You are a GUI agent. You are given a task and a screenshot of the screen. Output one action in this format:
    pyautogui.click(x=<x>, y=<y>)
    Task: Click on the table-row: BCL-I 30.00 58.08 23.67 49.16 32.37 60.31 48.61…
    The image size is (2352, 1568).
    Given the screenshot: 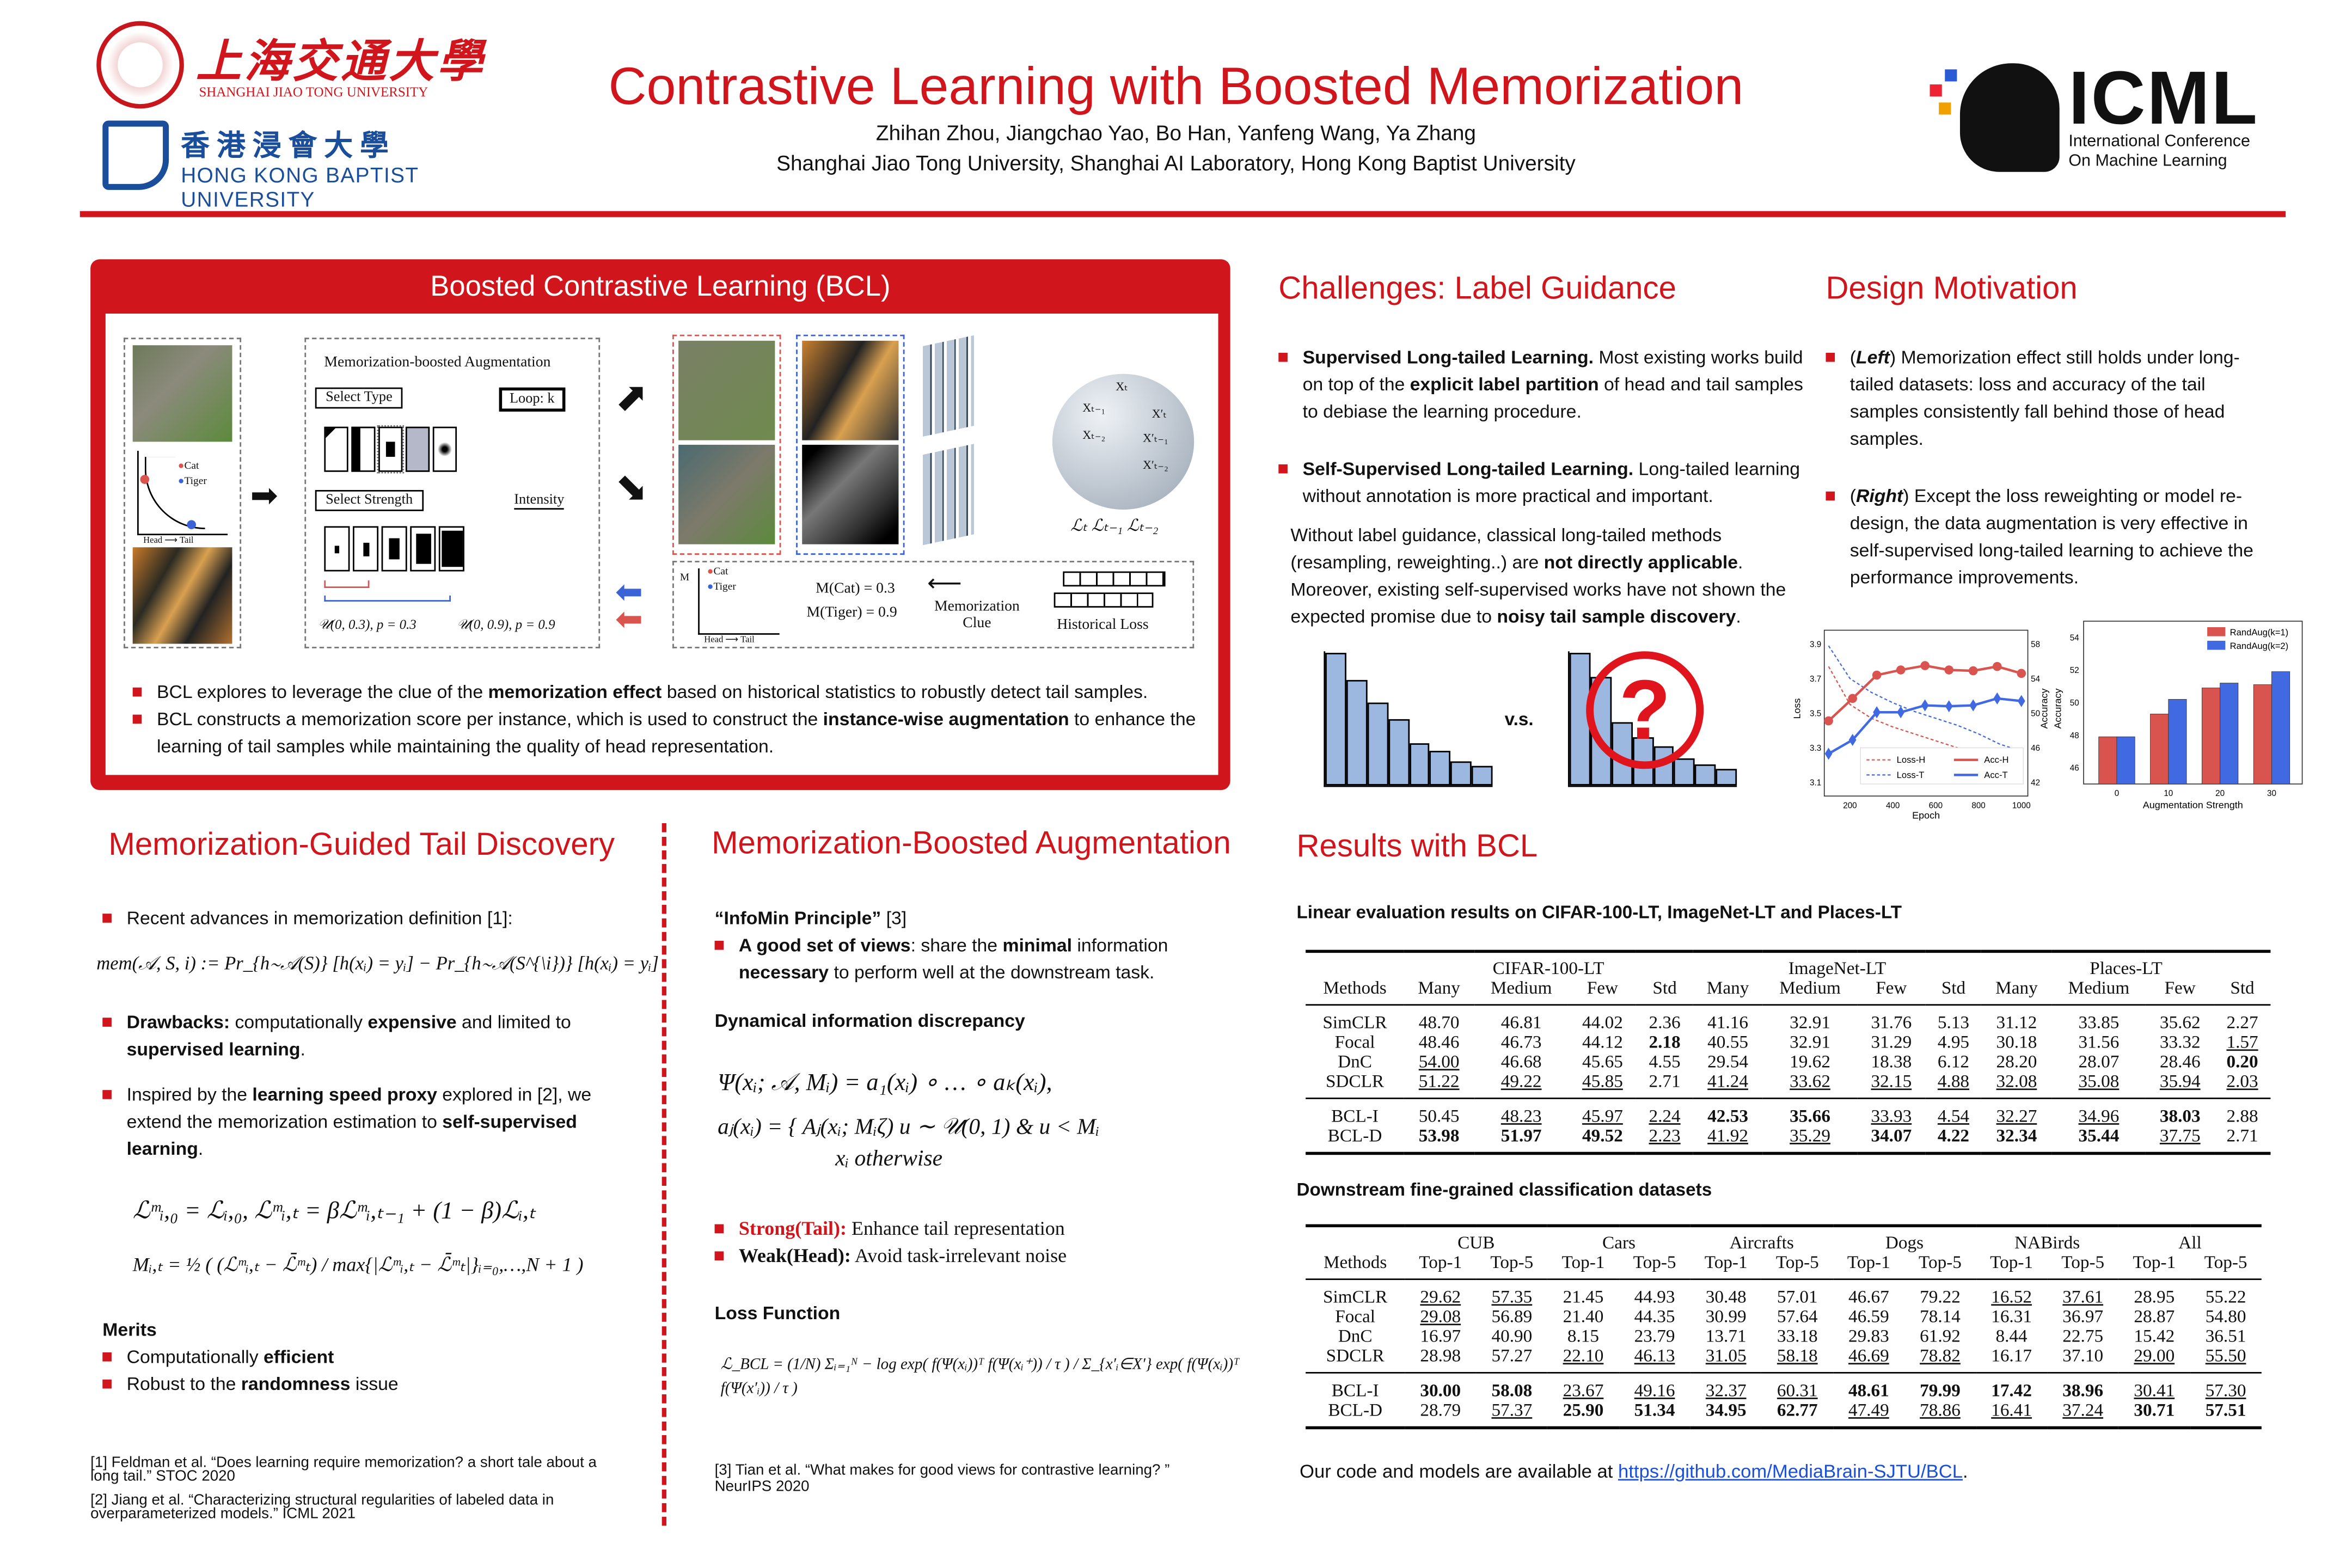 What is the action you would take?
    pyautogui.click(x=1784, y=1386)
    